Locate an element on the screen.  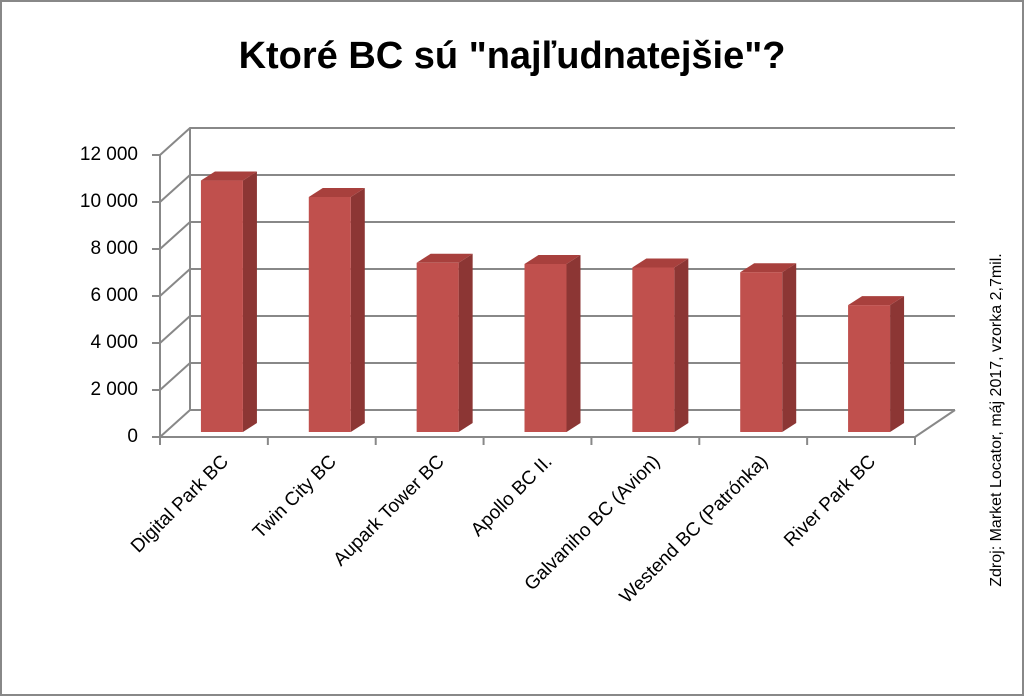
y-tick-label: 10 000 is located at coordinates (109, 201).